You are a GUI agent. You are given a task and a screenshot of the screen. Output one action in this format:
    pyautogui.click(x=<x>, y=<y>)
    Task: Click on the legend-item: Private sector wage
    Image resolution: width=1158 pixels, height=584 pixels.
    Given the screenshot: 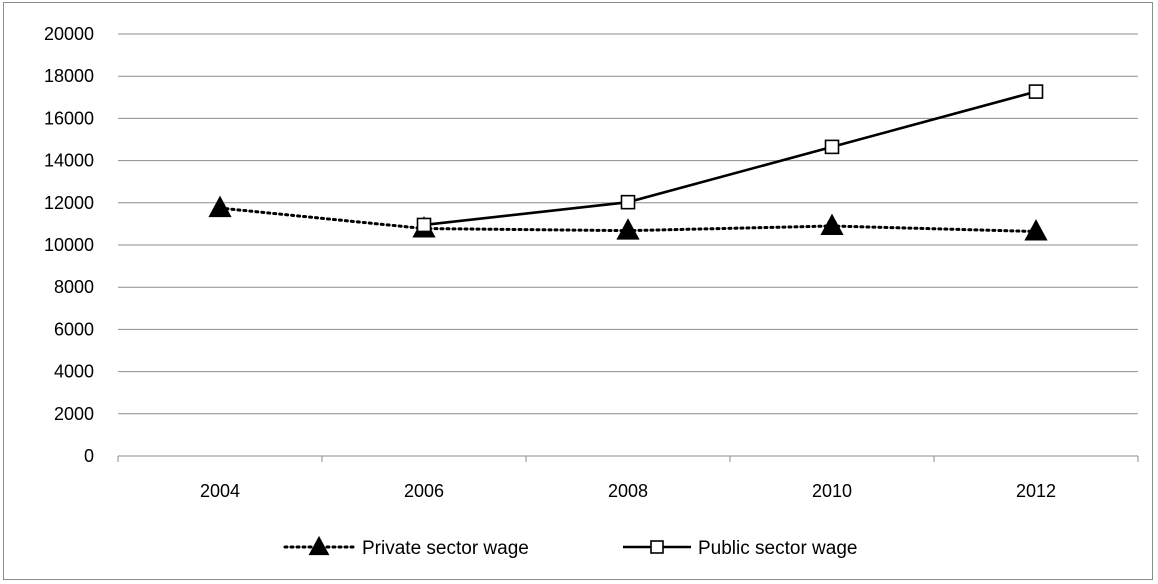 What is the action you would take?
    pyautogui.click(x=406, y=547)
    